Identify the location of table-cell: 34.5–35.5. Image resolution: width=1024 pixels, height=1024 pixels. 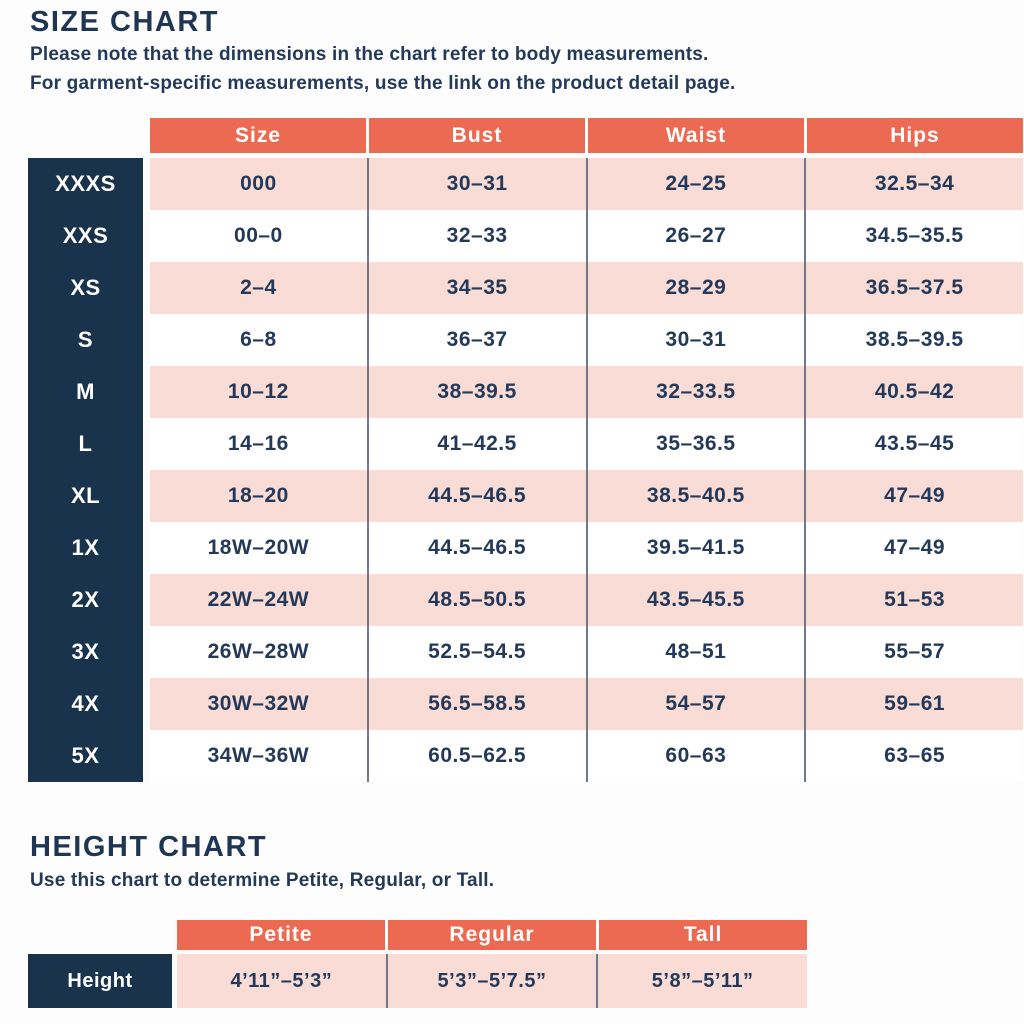
(913, 236).